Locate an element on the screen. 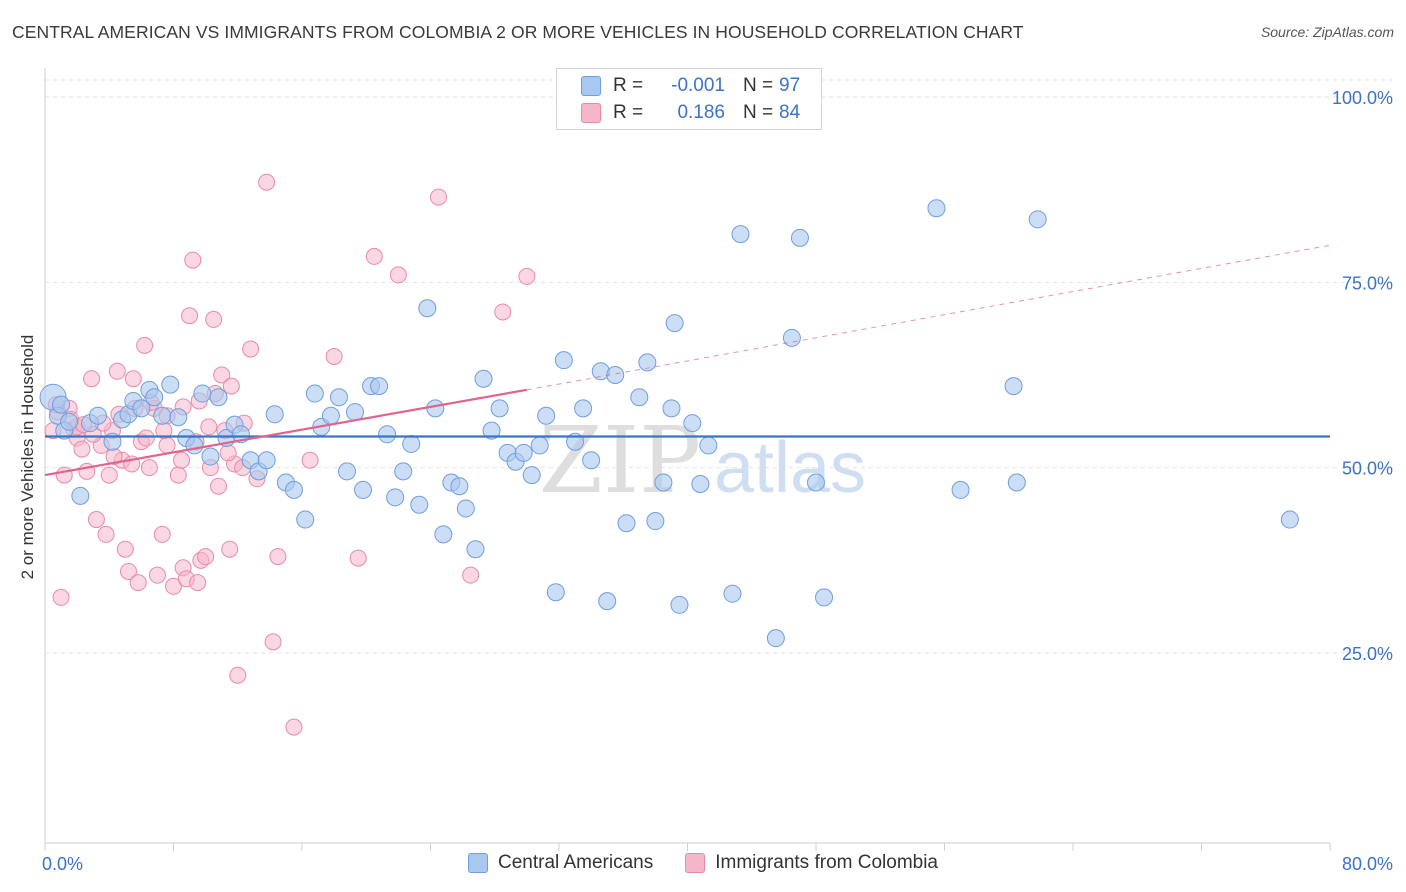 This screenshot has width=1406, height=892. legend-r-value: 0.186 is located at coordinates (701, 112).